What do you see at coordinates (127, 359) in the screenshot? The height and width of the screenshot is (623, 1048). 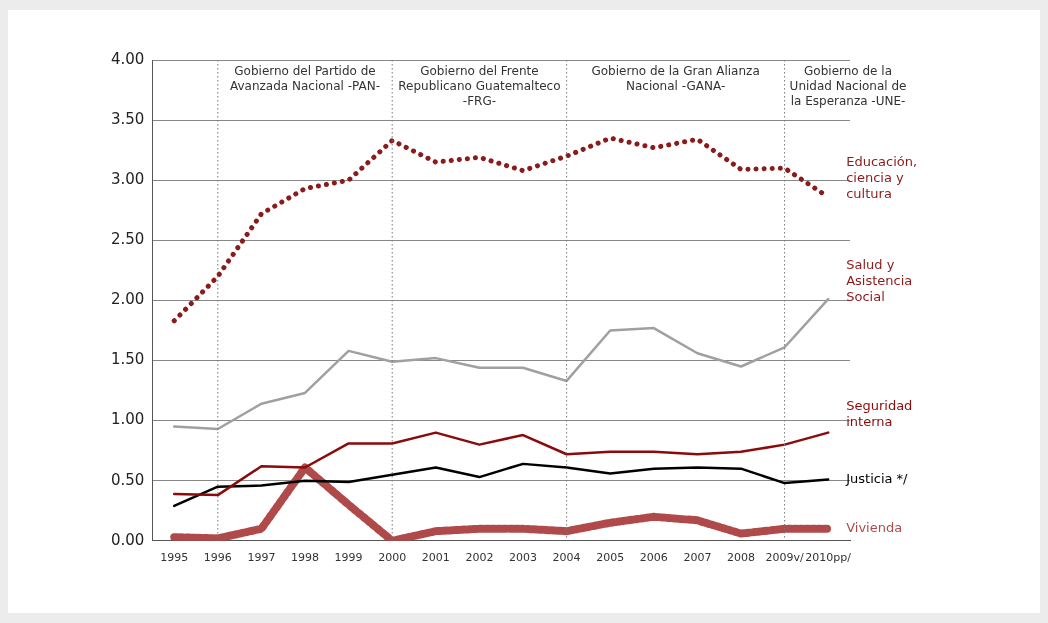 I see `y-tick-label: 1.50` at bounding box center [127, 359].